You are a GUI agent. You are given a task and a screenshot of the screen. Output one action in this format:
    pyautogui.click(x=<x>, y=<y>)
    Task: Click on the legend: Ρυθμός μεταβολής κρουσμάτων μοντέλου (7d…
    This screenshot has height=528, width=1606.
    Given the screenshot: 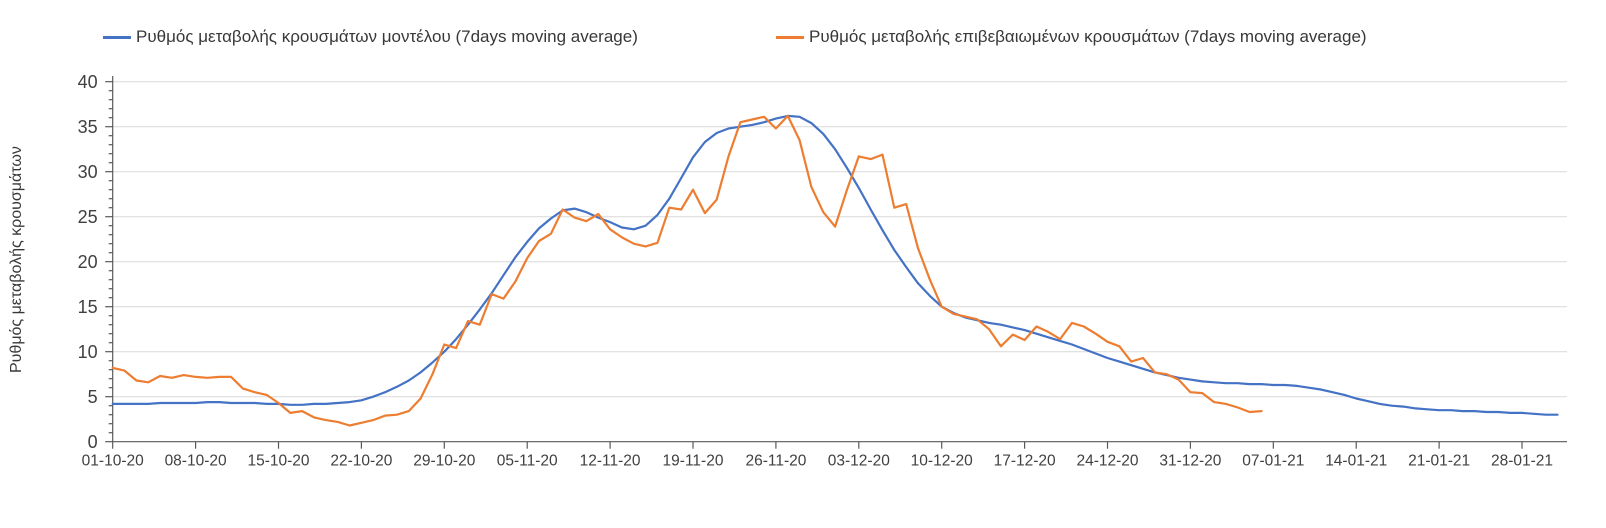 What is the action you would take?
    pyautogui.click(x=803, y=30)
    